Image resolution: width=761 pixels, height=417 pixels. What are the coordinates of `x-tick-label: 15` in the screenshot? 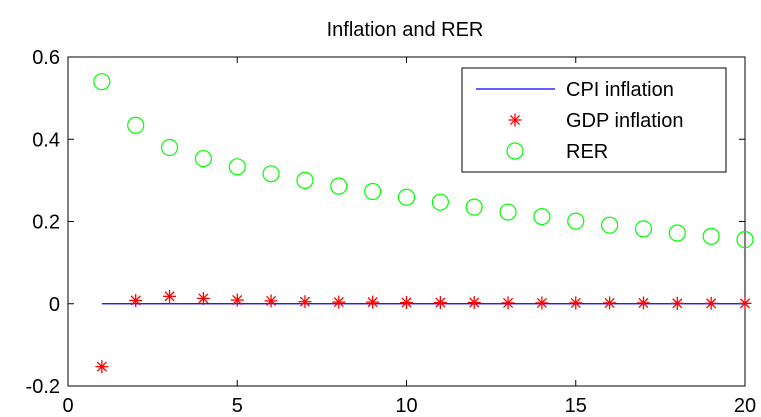 It's located at (576, 406).